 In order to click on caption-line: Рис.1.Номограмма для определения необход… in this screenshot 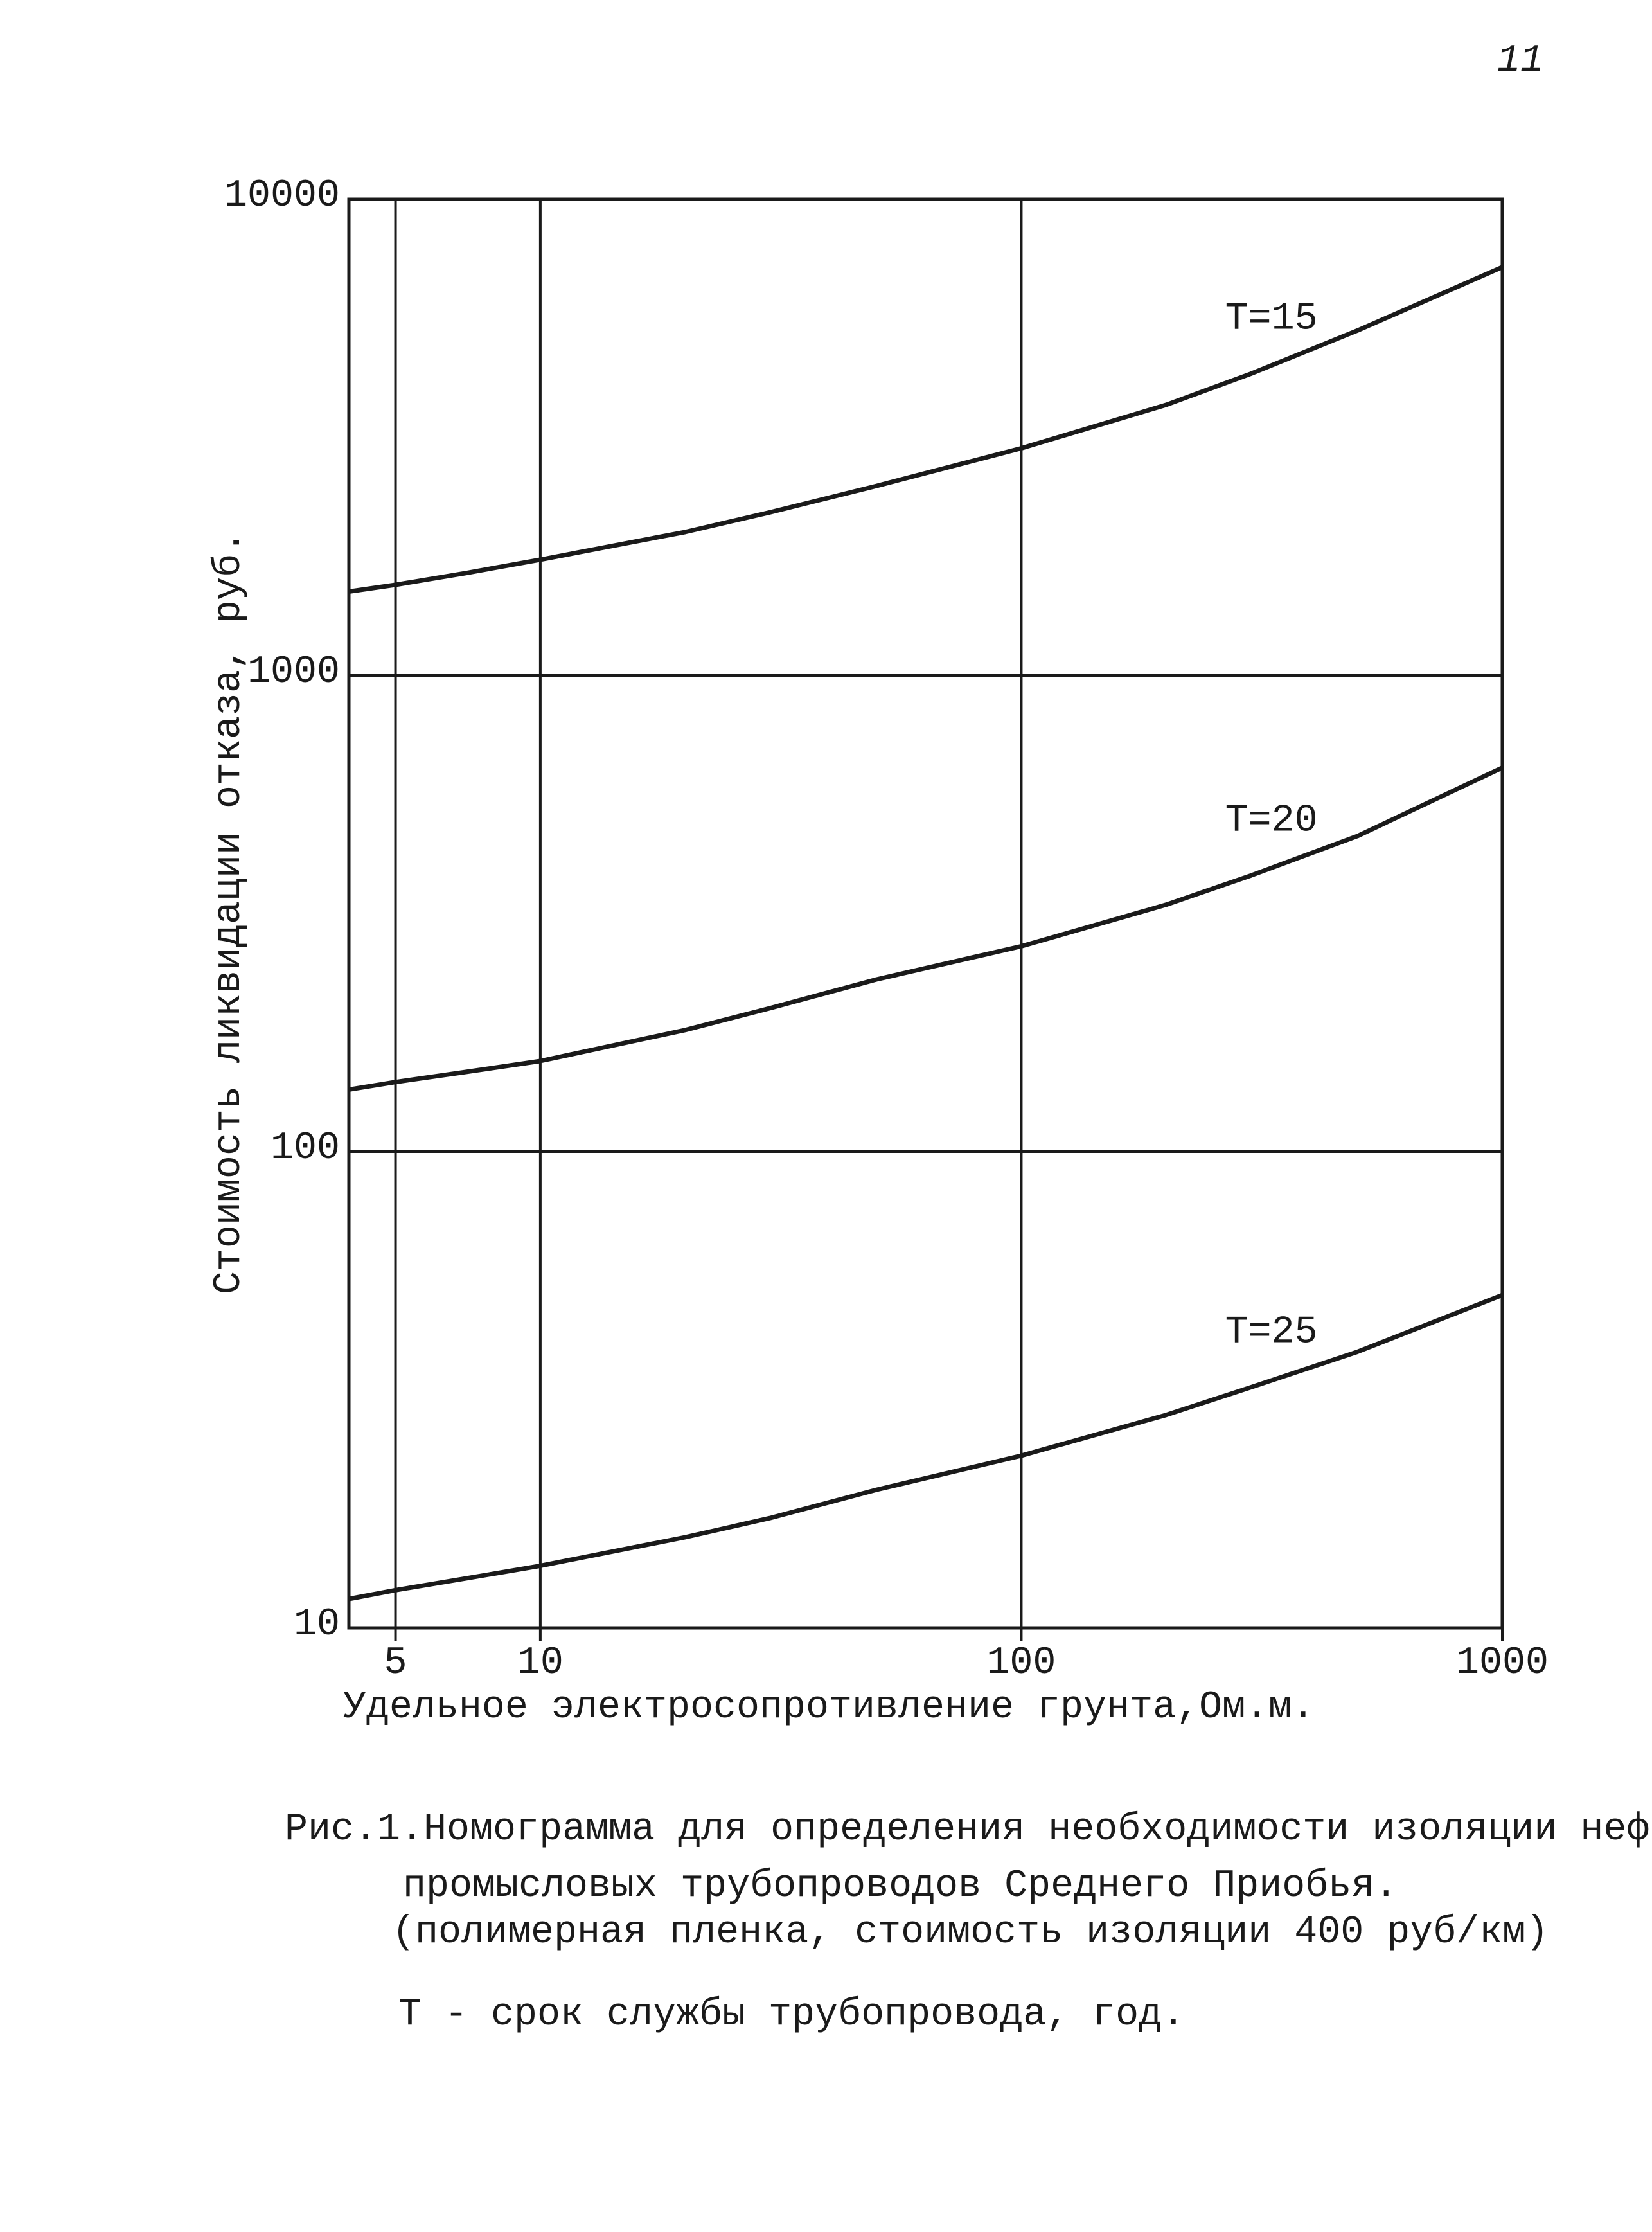, I will do `click(968, 1830)`.